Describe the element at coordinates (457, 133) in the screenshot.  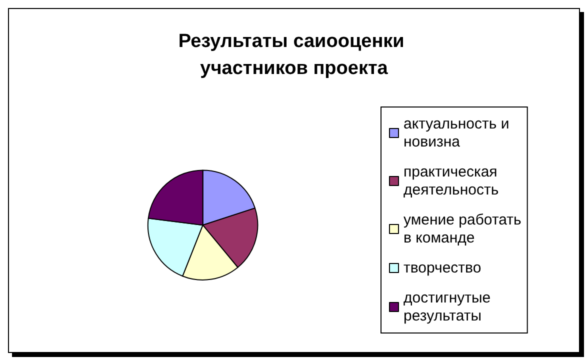
I see `legend-label: актуальность и новизна` at that location.